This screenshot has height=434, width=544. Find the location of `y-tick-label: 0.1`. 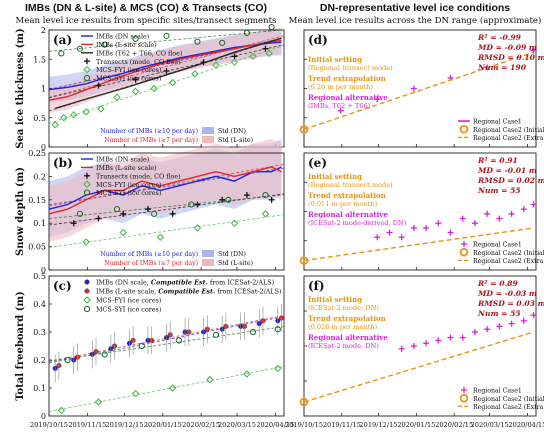

y-tick-label: 0.1 is located at coordinates (39, 388).